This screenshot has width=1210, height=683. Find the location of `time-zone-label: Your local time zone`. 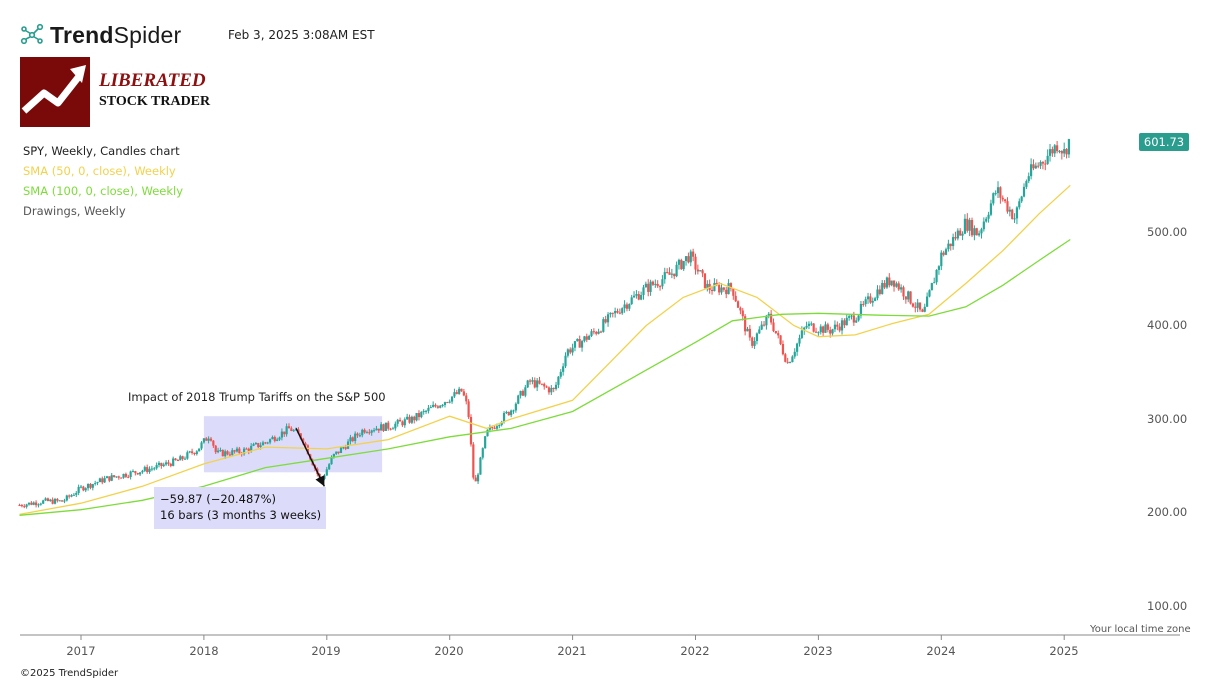

time-zone-label: Your local time zone is located at coordinates (1140, 629).